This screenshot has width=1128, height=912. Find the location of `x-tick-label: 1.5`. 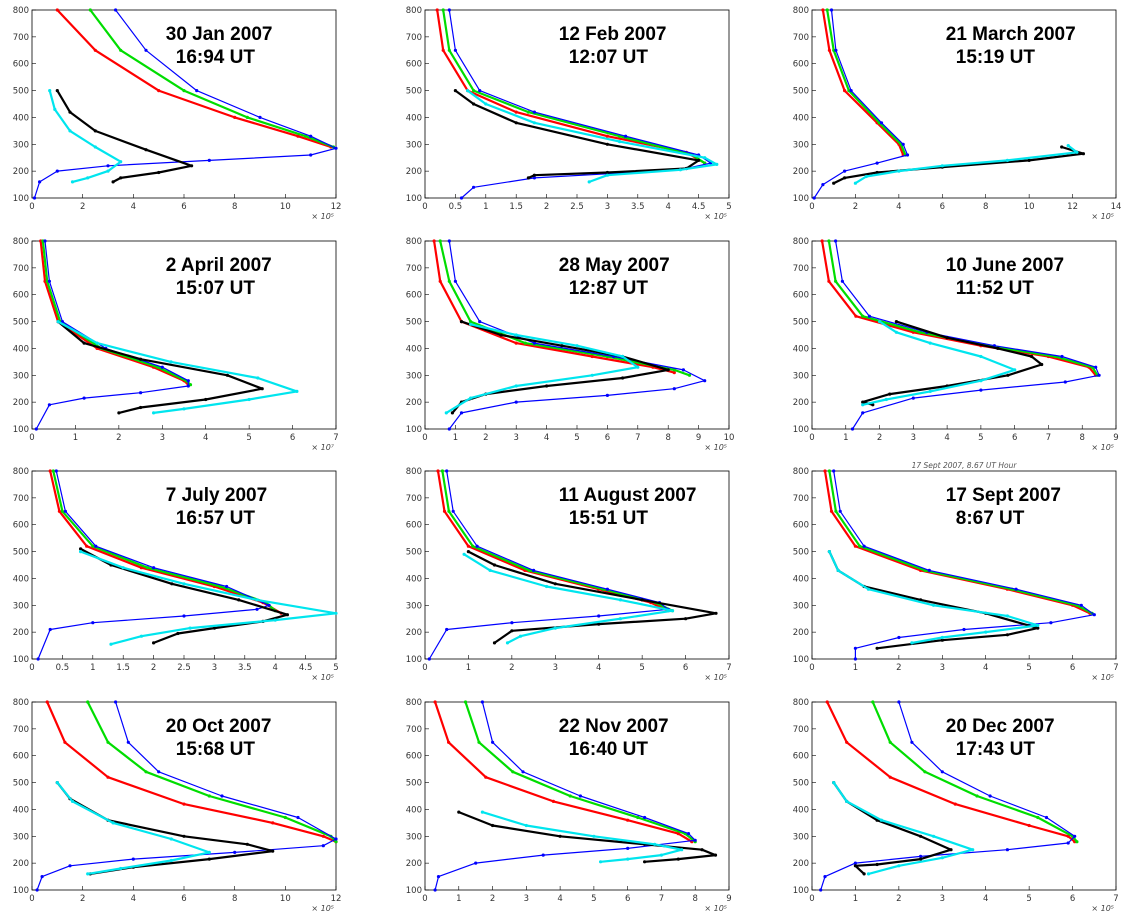

x-tick-label: 1.5 is located at coordinates (123, 668).